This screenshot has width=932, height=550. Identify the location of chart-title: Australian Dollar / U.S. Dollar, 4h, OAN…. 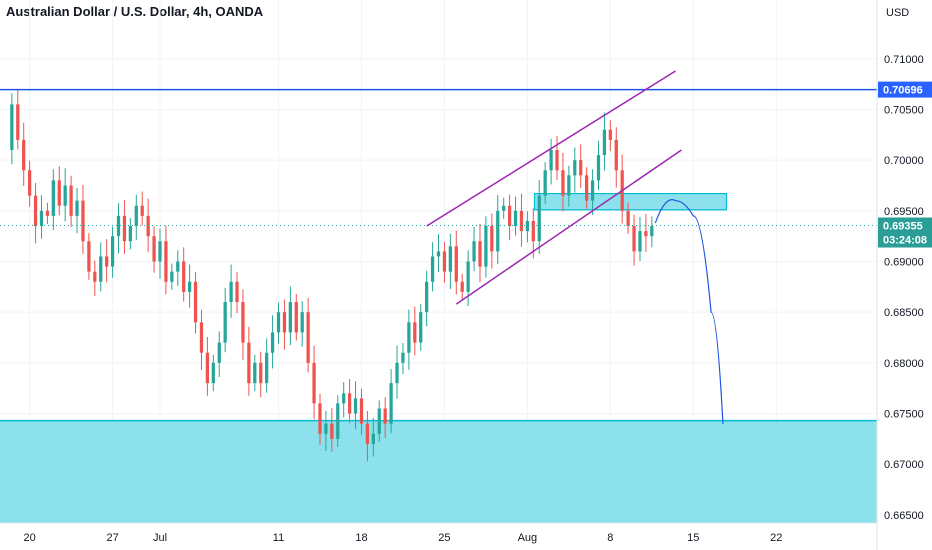
(135, 11).